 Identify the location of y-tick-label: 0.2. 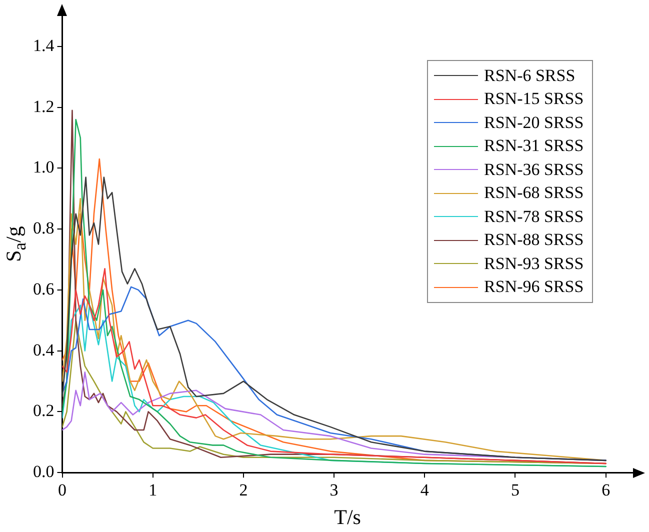
(43, 410).